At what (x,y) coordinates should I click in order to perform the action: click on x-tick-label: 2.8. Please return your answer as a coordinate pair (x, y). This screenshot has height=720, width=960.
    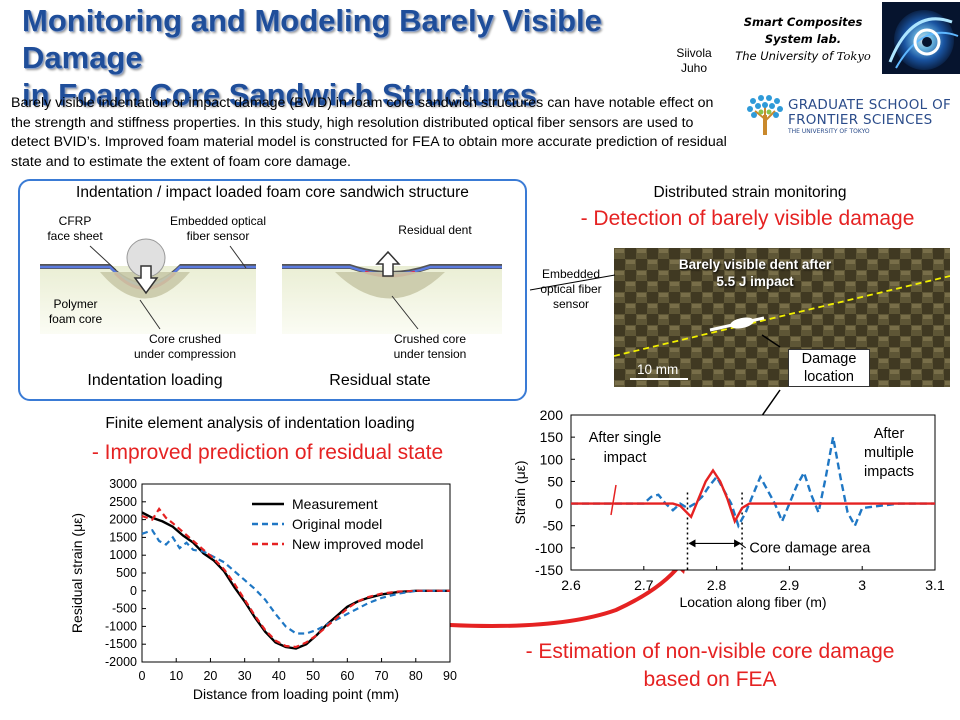
    Looking at the image, I should click on (717, 585).